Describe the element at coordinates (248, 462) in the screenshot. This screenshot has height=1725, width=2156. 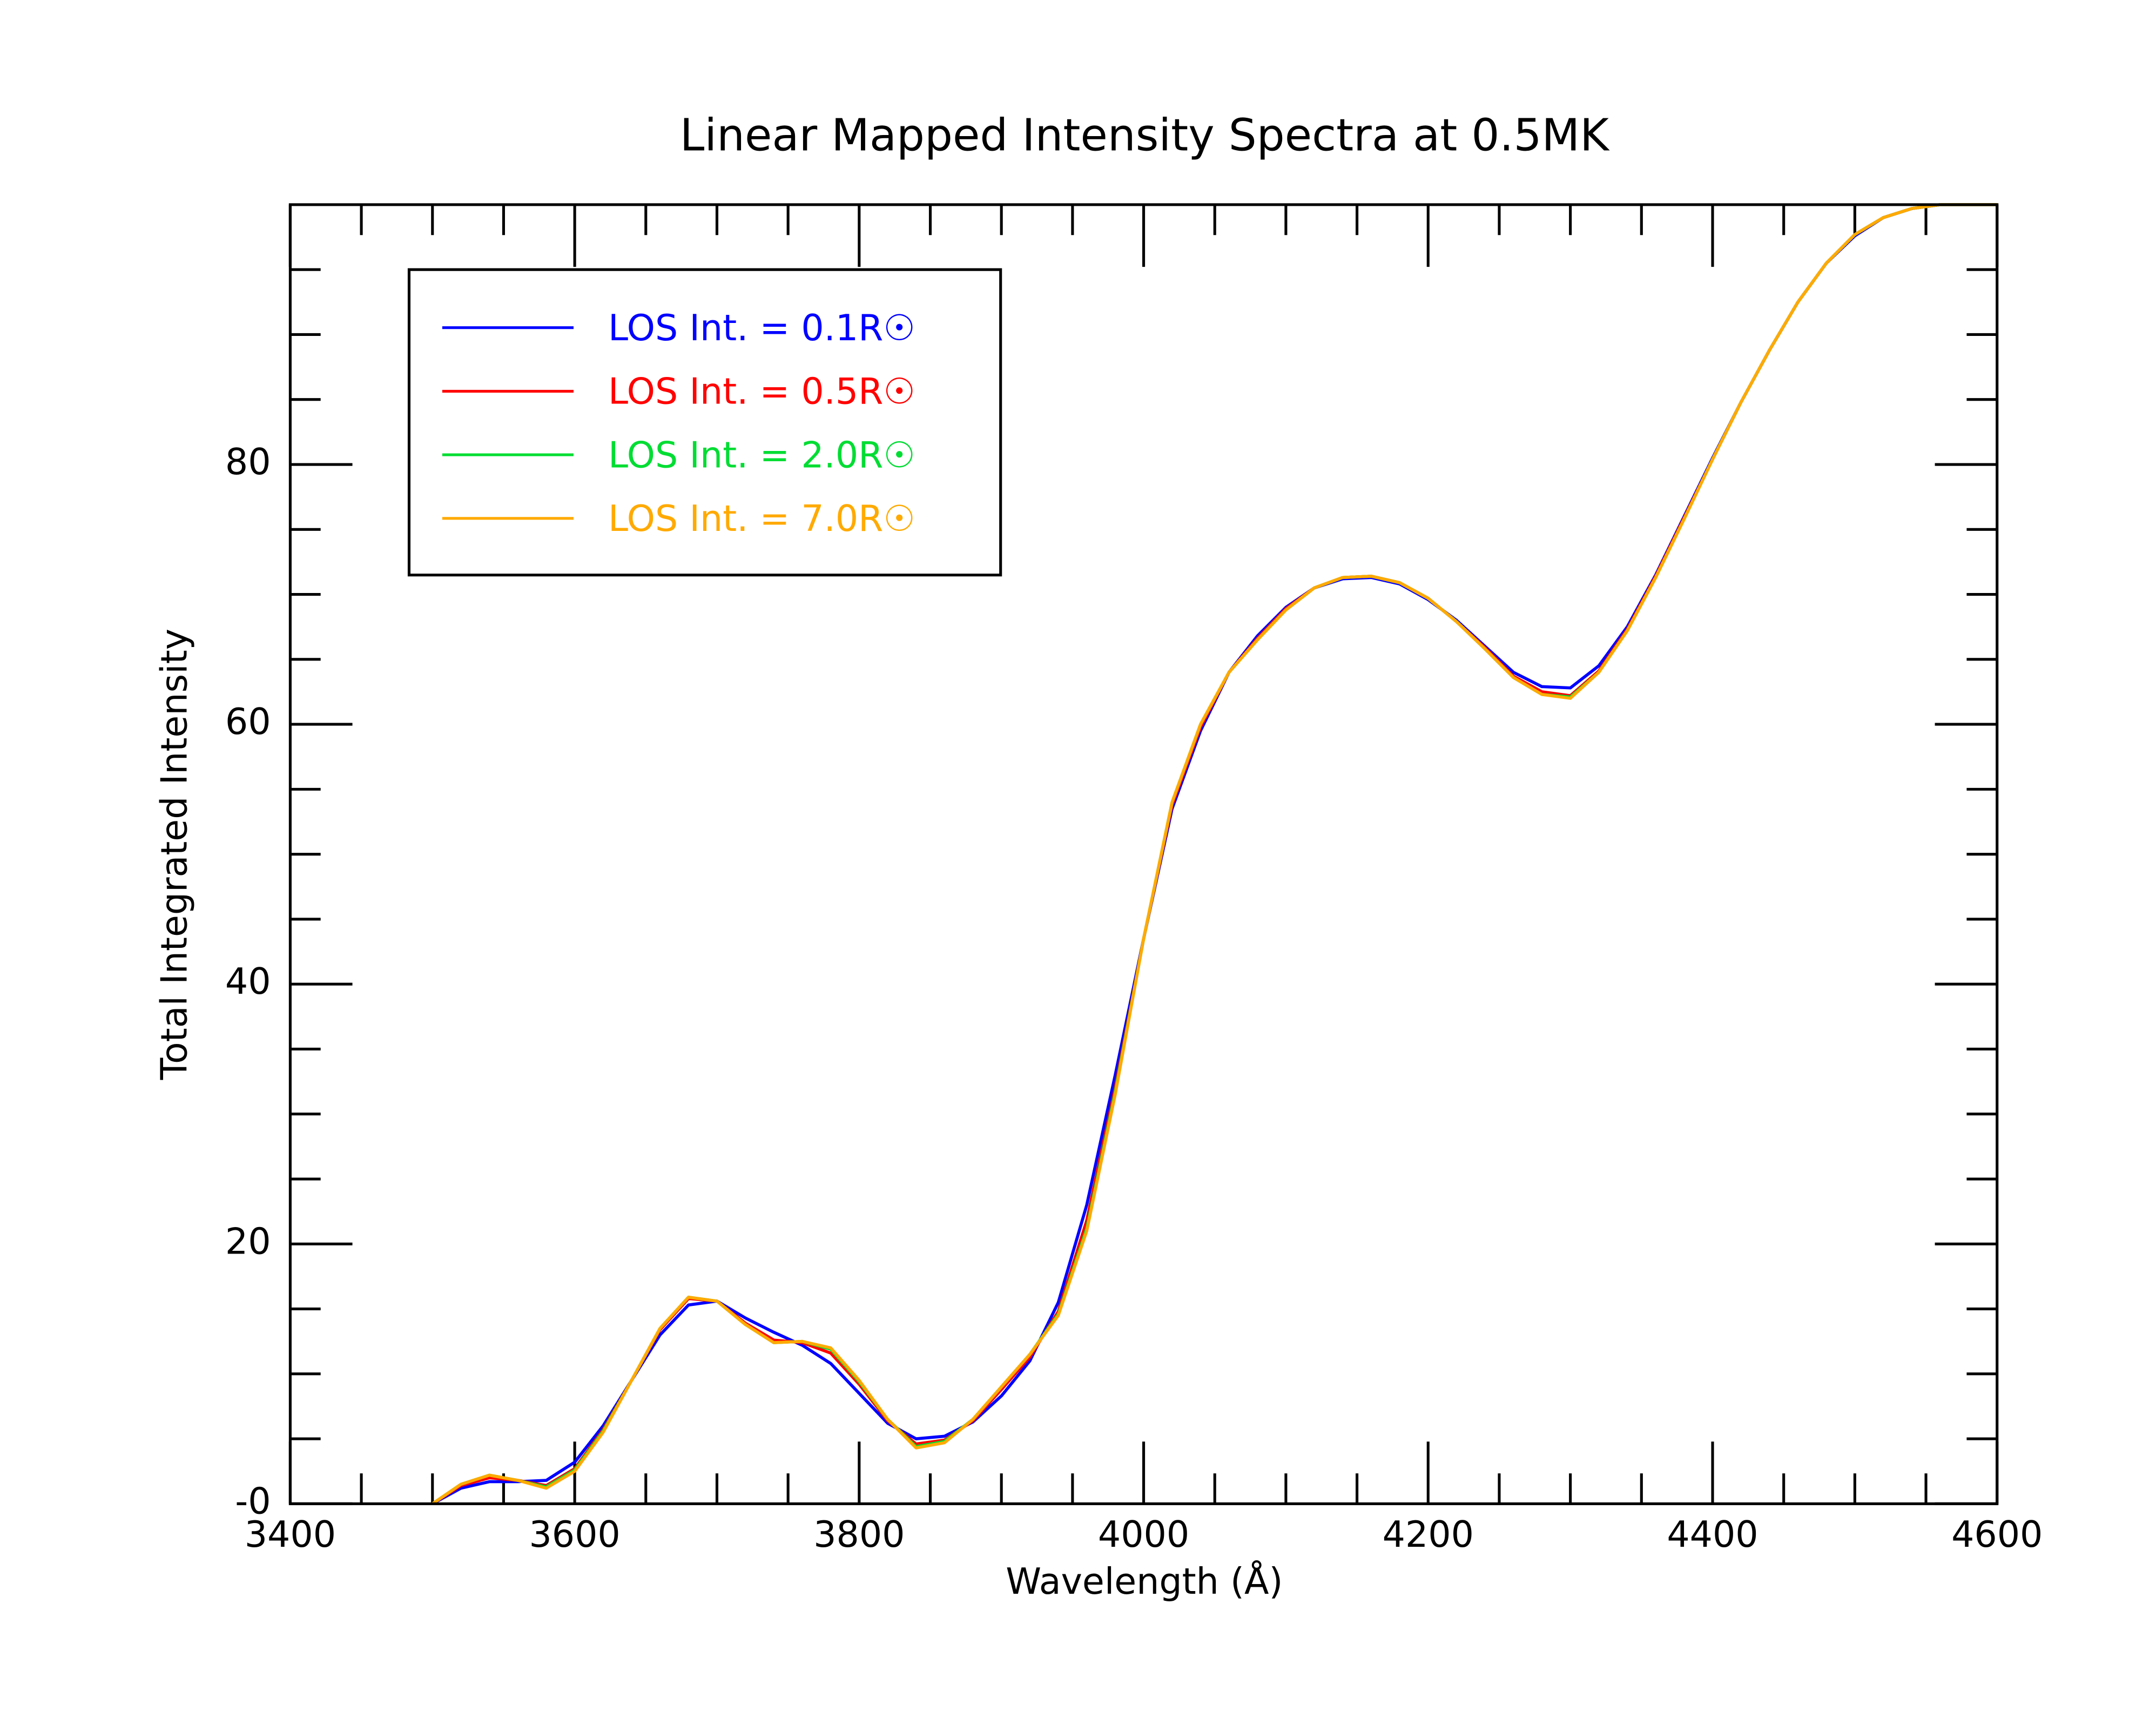
I see `y-tick-label: 80` at that location.